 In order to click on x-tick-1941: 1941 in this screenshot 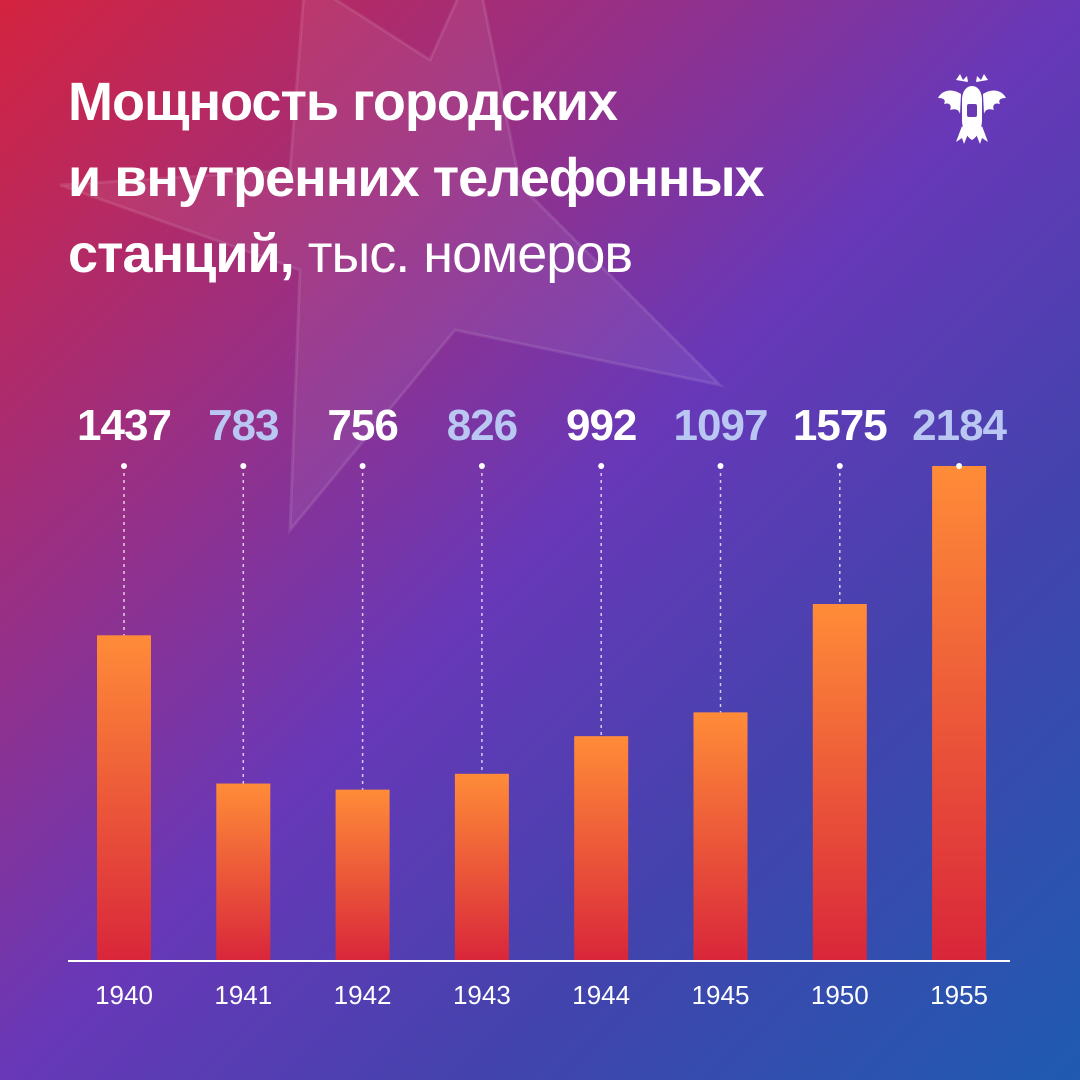, I will do `click(243, 995)`.